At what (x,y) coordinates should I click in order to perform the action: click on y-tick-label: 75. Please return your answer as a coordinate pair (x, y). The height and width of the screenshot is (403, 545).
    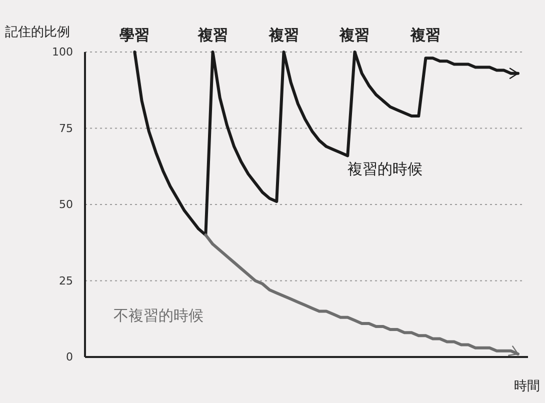
    Looking at the image, I should click on (66, 128).